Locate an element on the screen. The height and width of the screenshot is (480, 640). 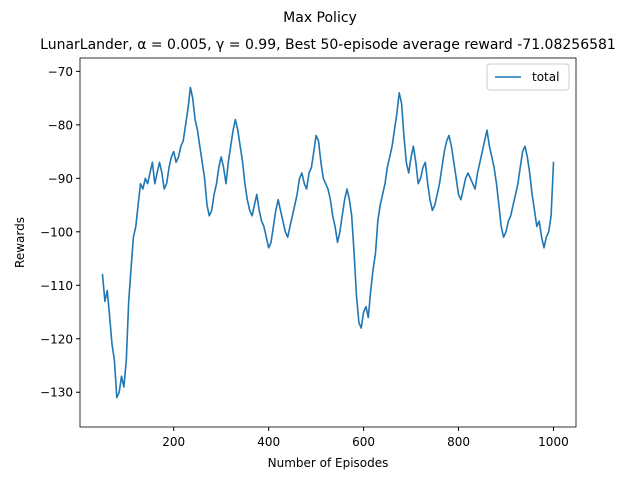
y-axis-label: Rewards is located at coordinates (20, 242).